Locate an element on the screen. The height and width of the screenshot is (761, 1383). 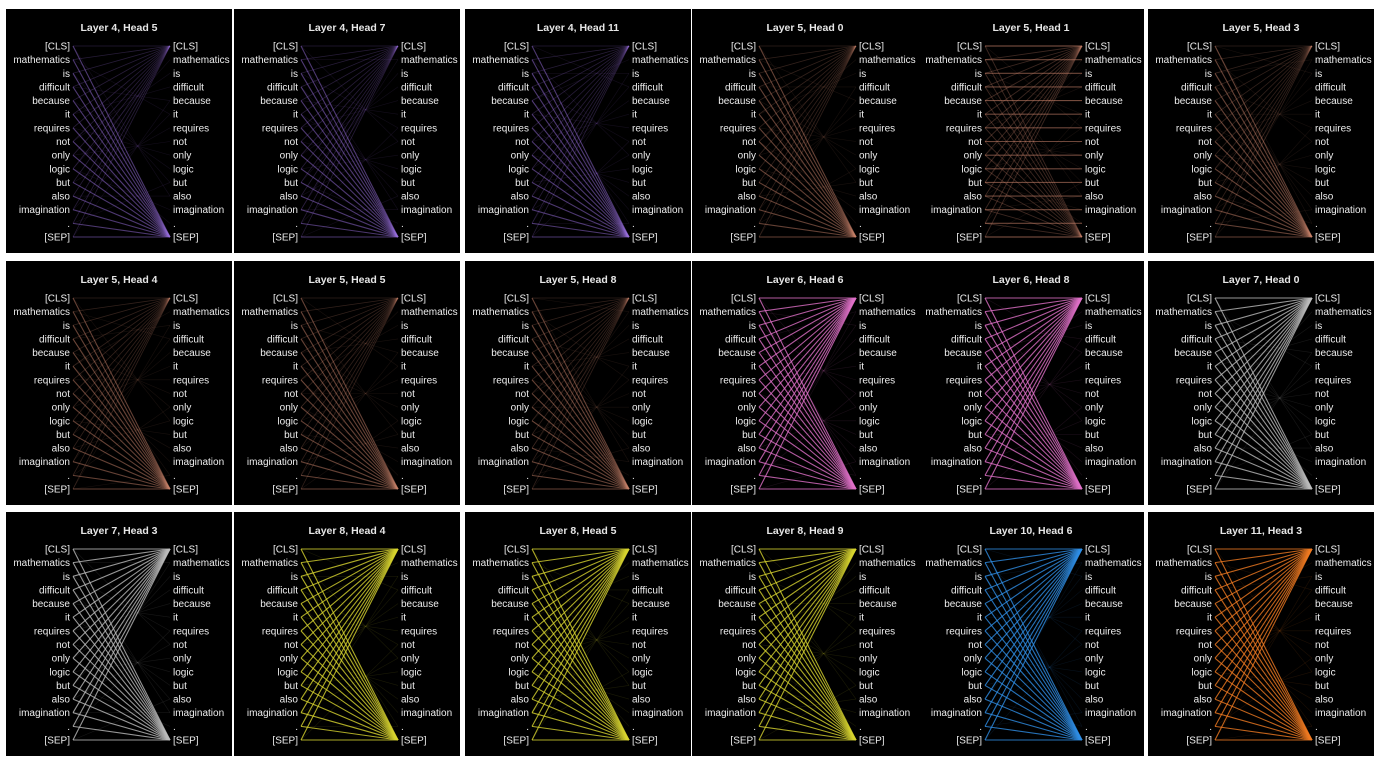
token-label-right: but is located at coordinates (1092, 686).